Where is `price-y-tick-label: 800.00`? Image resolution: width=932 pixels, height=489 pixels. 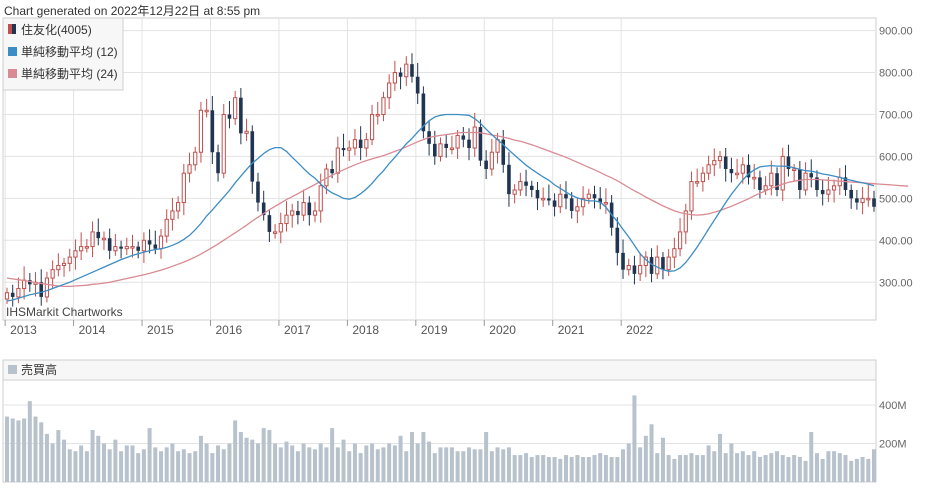 price-y-tick-label: 800.00 is located at coordinates (896, 74).